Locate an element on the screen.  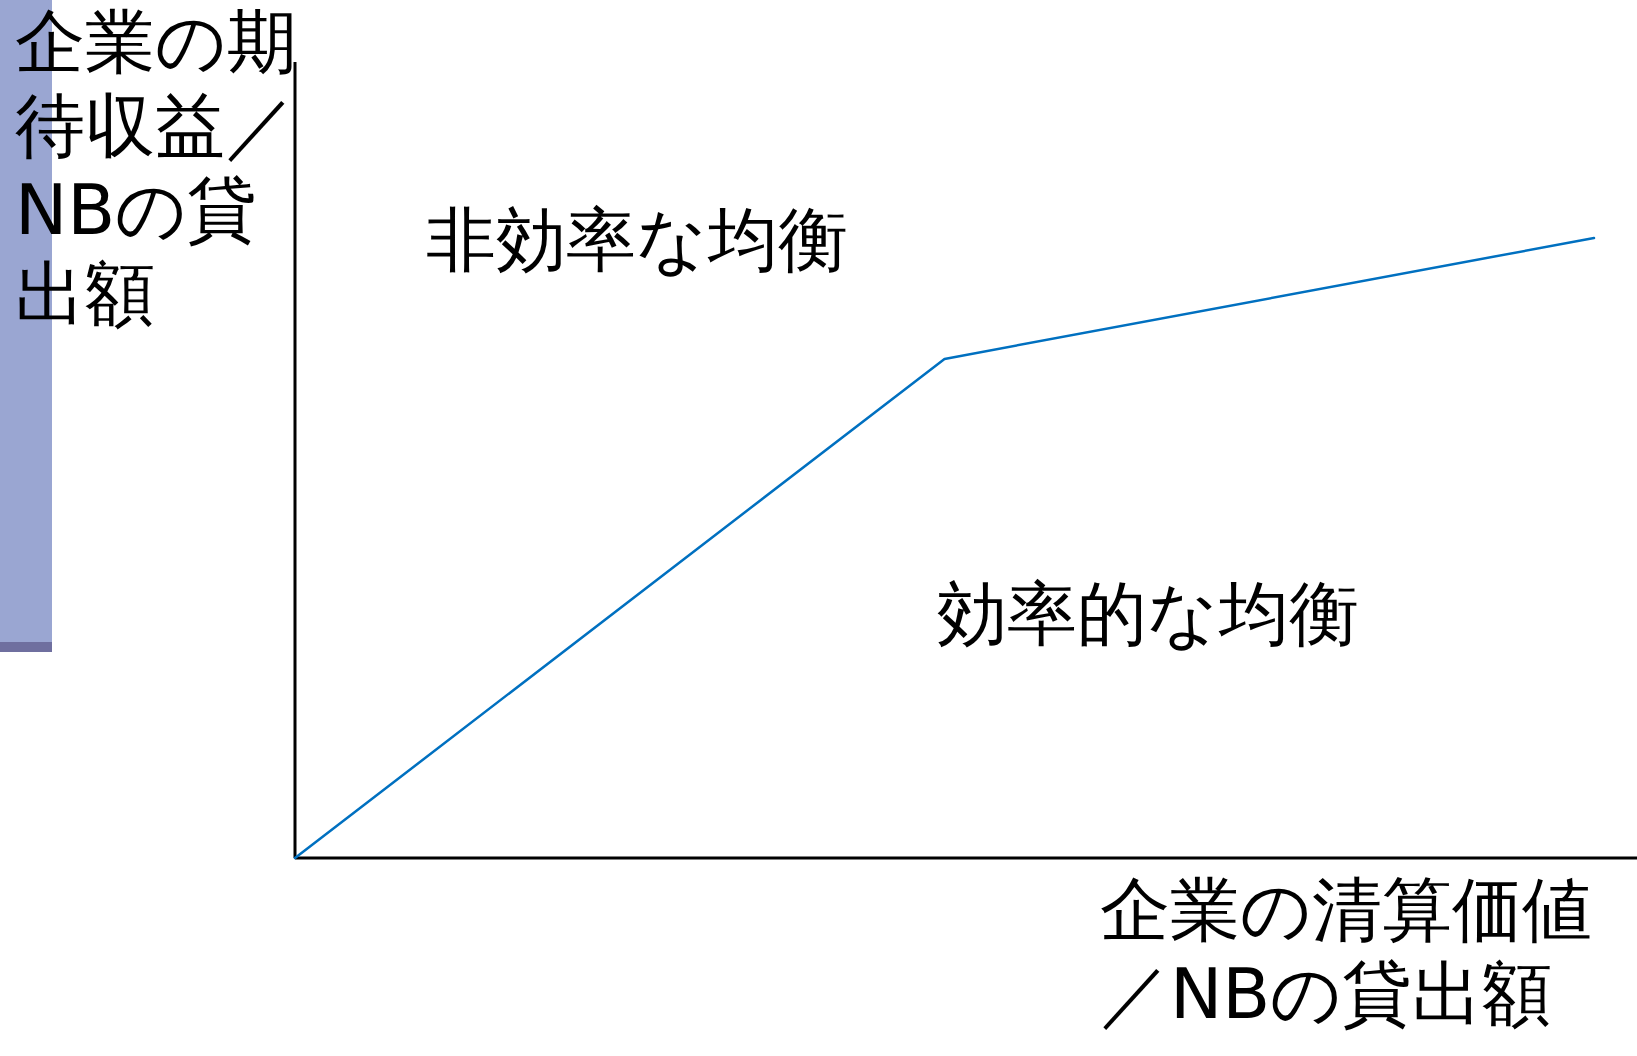
annotation: 効率的な均衡 is located at coordinates (1148, 614).